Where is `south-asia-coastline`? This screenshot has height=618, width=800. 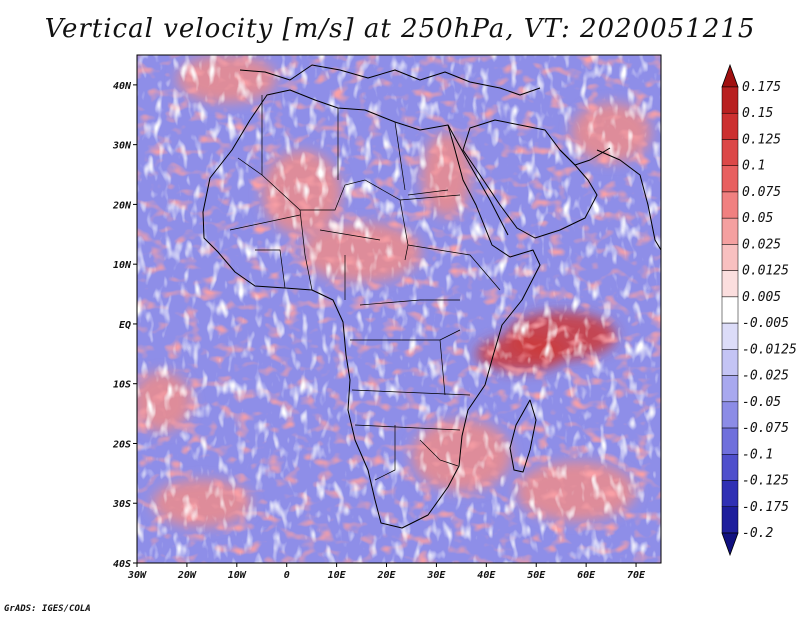
south-asia-coastline is located at coordinates (628, 200).